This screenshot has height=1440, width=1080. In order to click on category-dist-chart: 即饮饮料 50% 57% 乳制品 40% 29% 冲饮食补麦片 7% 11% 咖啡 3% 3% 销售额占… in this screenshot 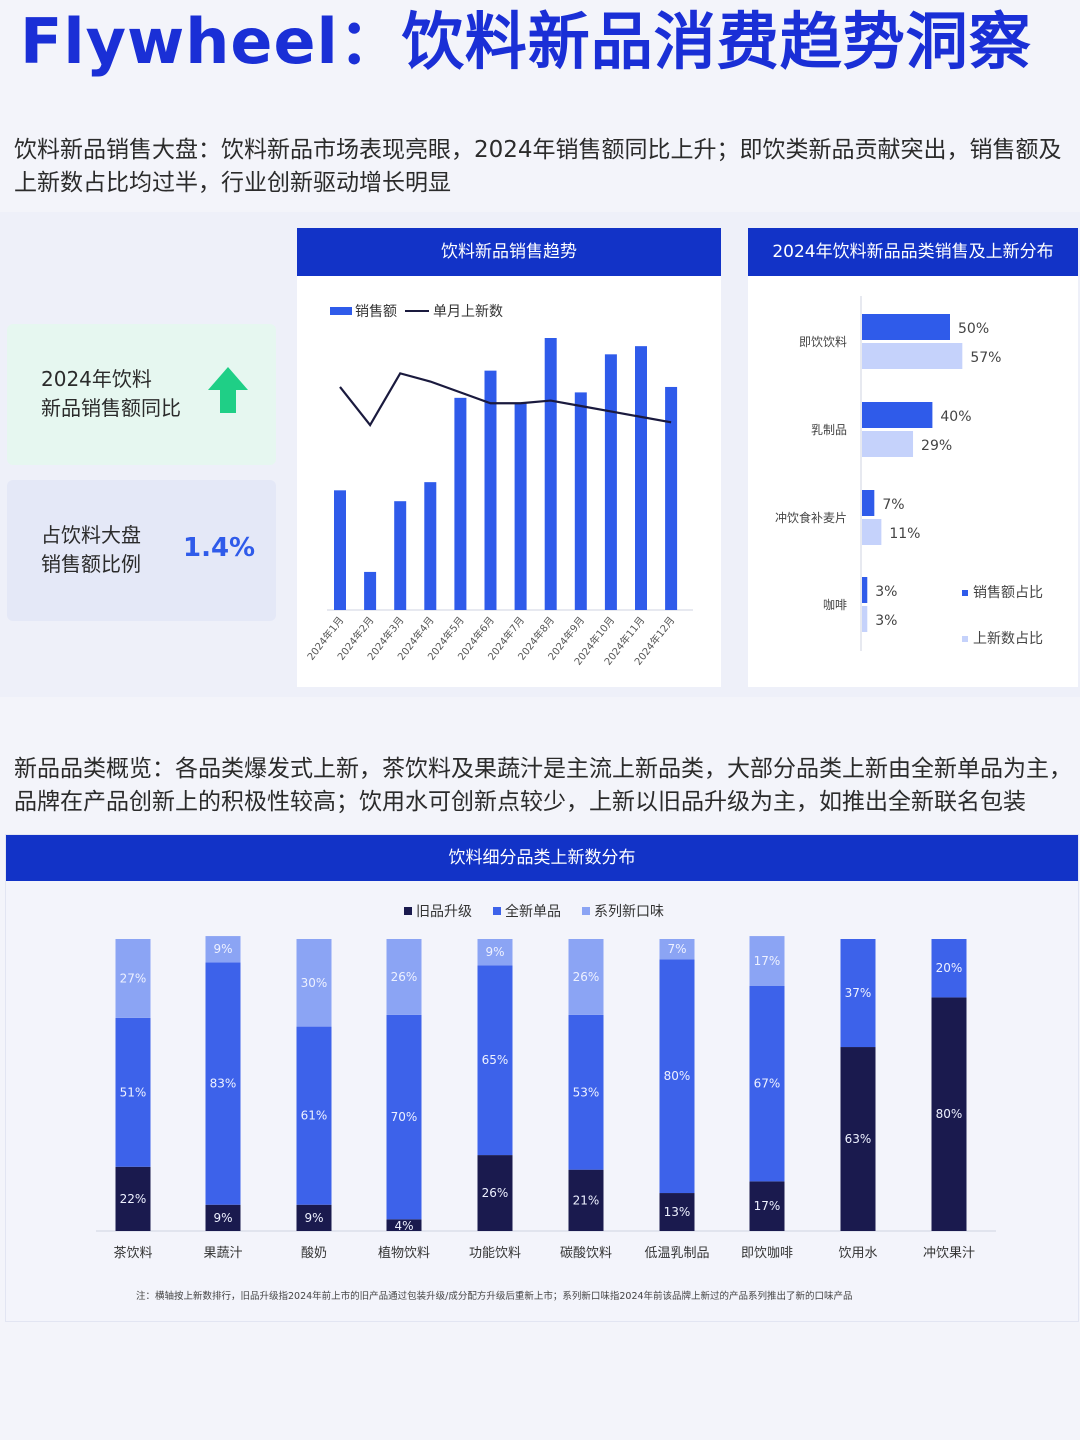, I will do `click(909, 473)`.